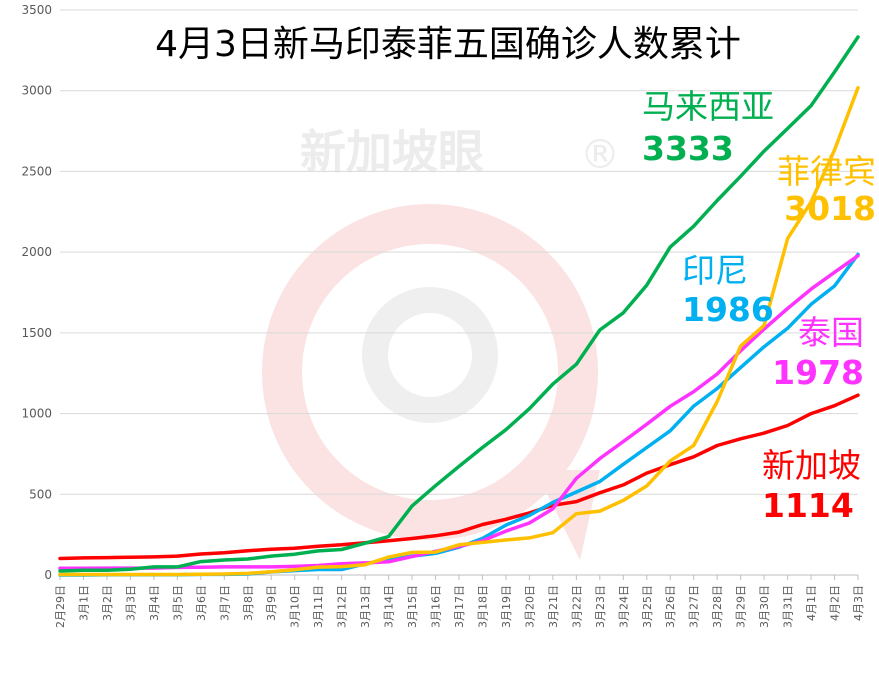  I want to click on x-tick-label: 3月25日, so click(647, 606).